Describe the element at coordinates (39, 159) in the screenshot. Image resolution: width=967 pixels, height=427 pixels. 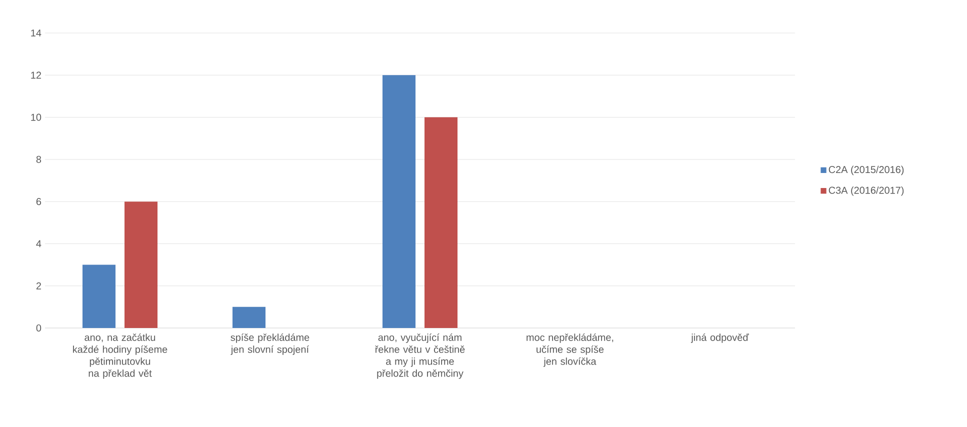
I see `y-tick-label: 8` at that location.